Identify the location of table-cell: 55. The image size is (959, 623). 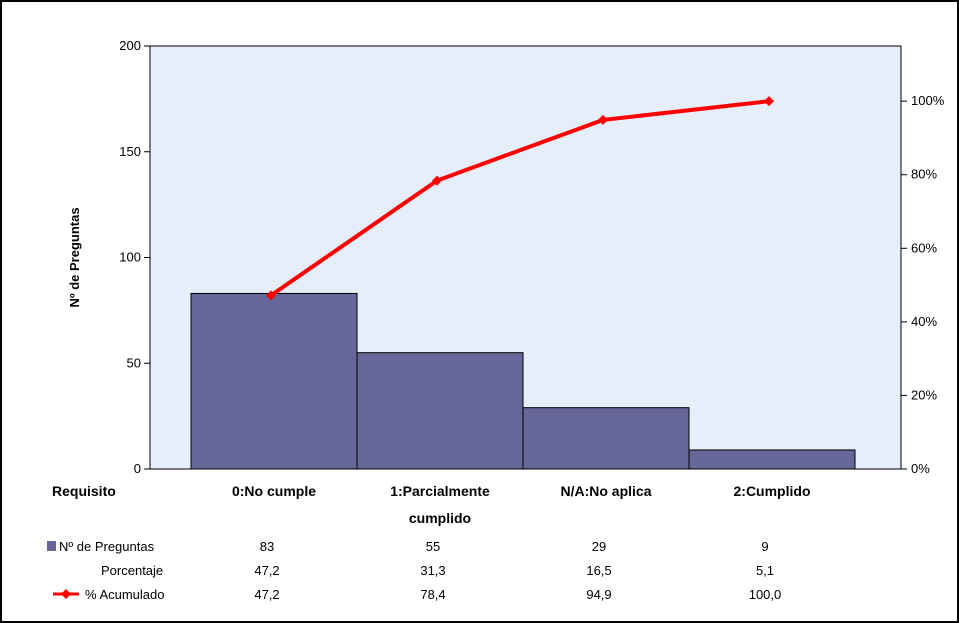
(433, 546).